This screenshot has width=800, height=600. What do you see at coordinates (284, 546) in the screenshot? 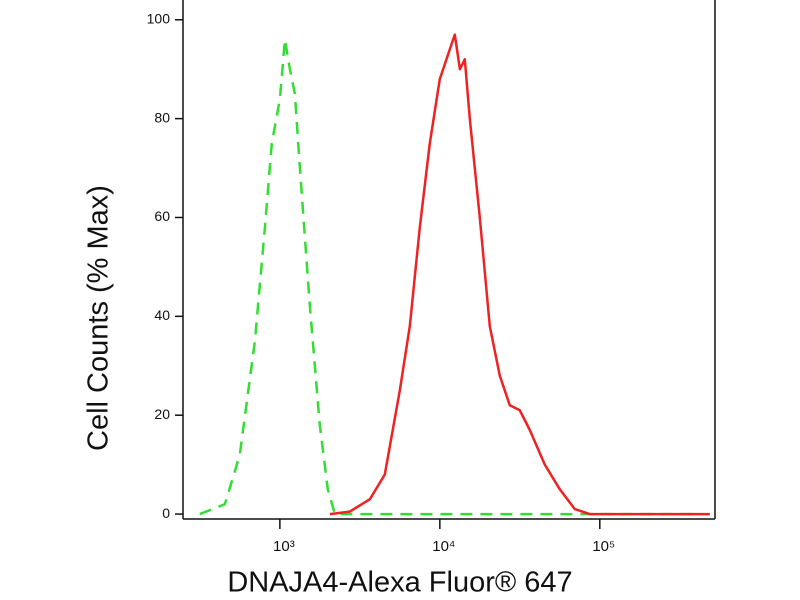
I see `x-tick-label: 10³` at bounding box center [284, 546].